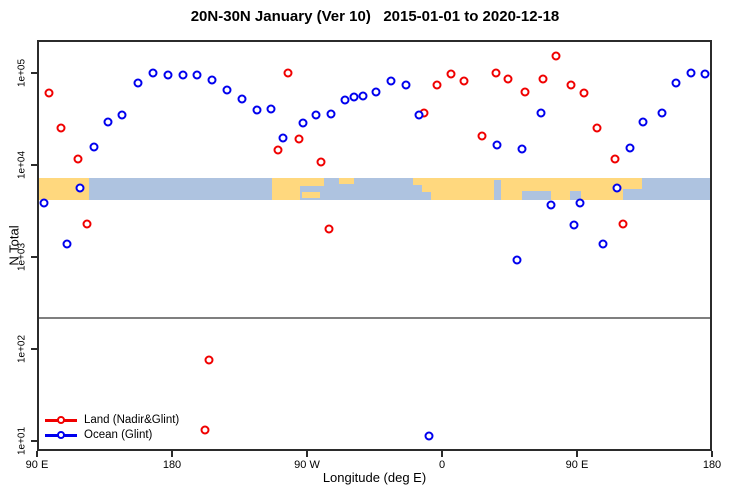 The image size is (750, 500). Describe the element at coordinates (22, 165) in the screenshot. I see `y-tick-label: 1e+04` at that location.